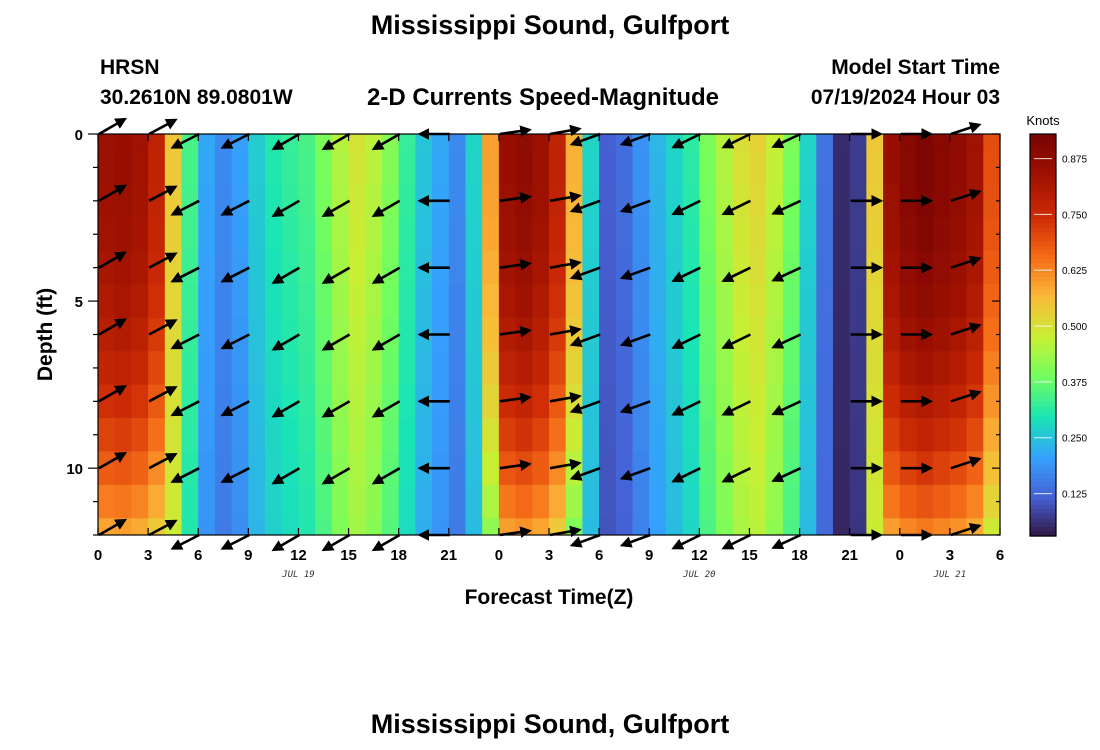 The height and width of the screenshot is (750, 1100). Describe the element at coordinates (1074, 439) in the screenshot. I see `colorbar-tick-label: 0.250` at that location.